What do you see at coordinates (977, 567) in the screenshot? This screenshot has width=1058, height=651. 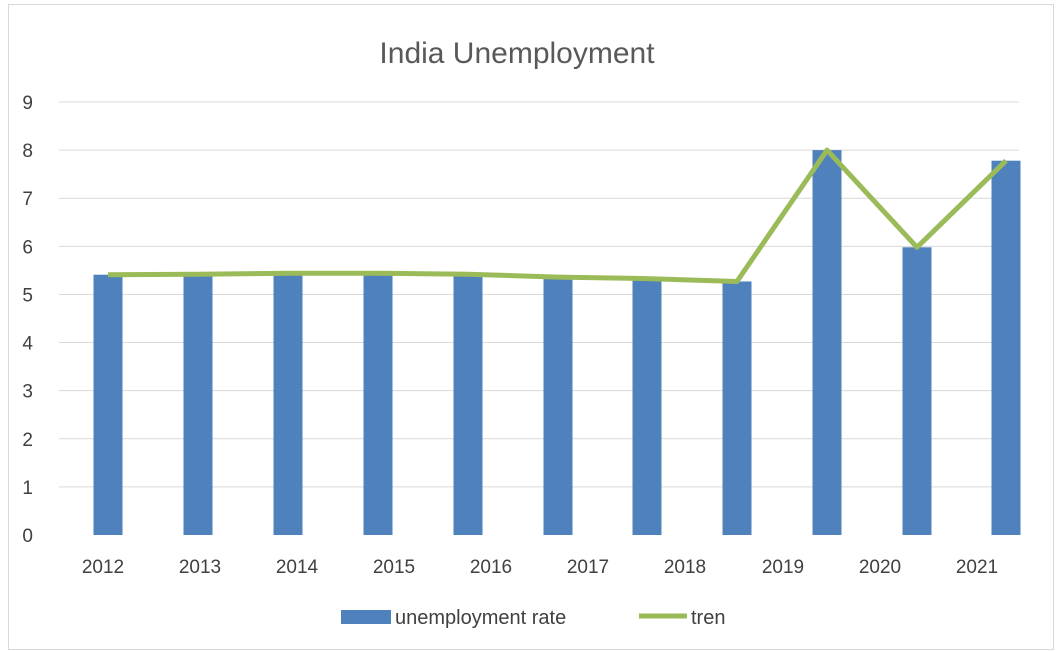 I see `x-tick-label: 2021` at bounding box center [977, 567].